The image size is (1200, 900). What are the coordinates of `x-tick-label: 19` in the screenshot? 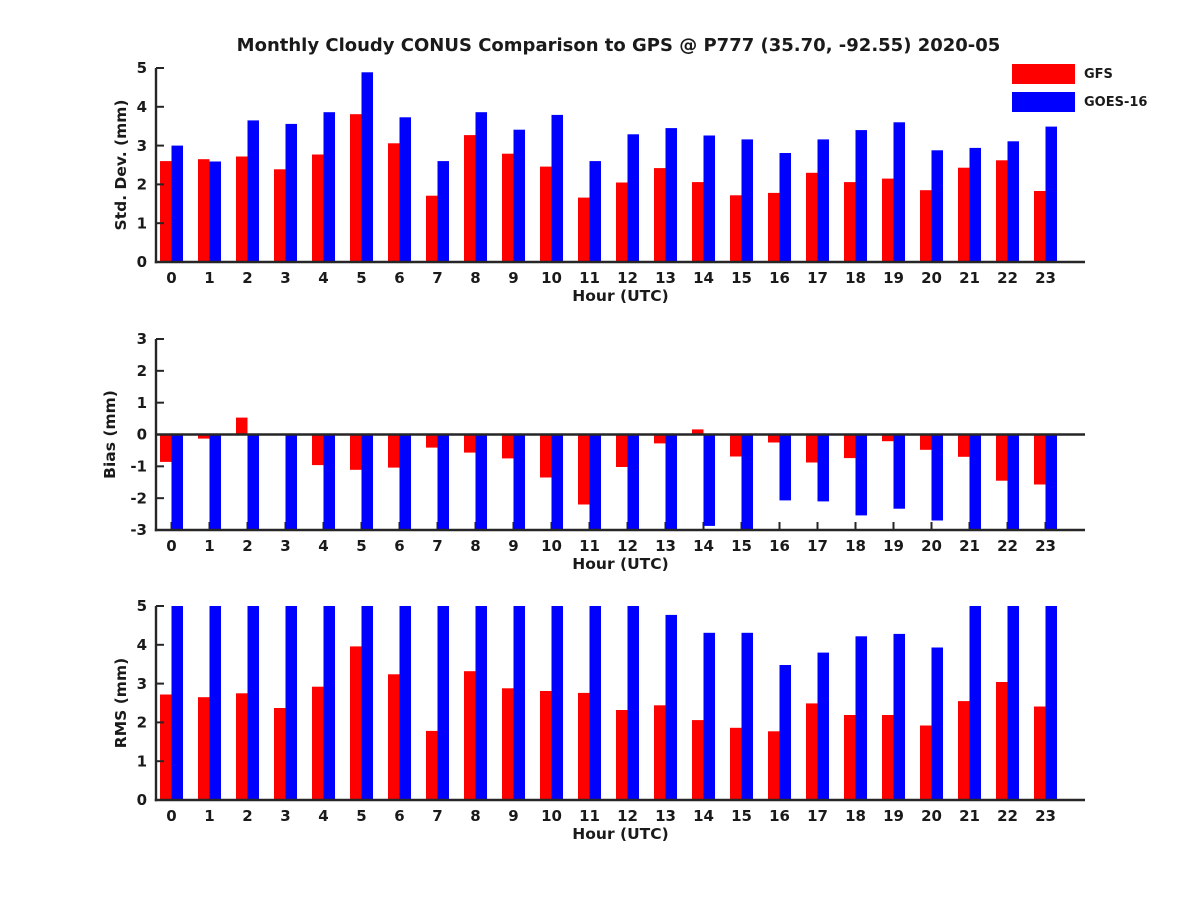 It's located at (893, 816).